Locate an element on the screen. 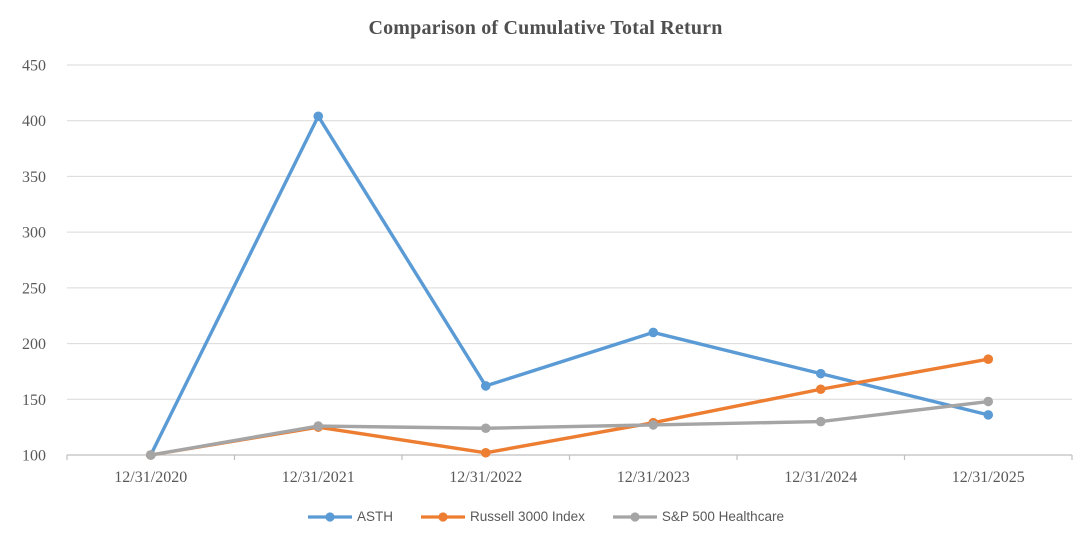 Image resolution: width=1091 pixels, height=541 pixels. legend-item-sp-500-healthcare: S&P 500 Healthcare is located at coordinates (698, 516).